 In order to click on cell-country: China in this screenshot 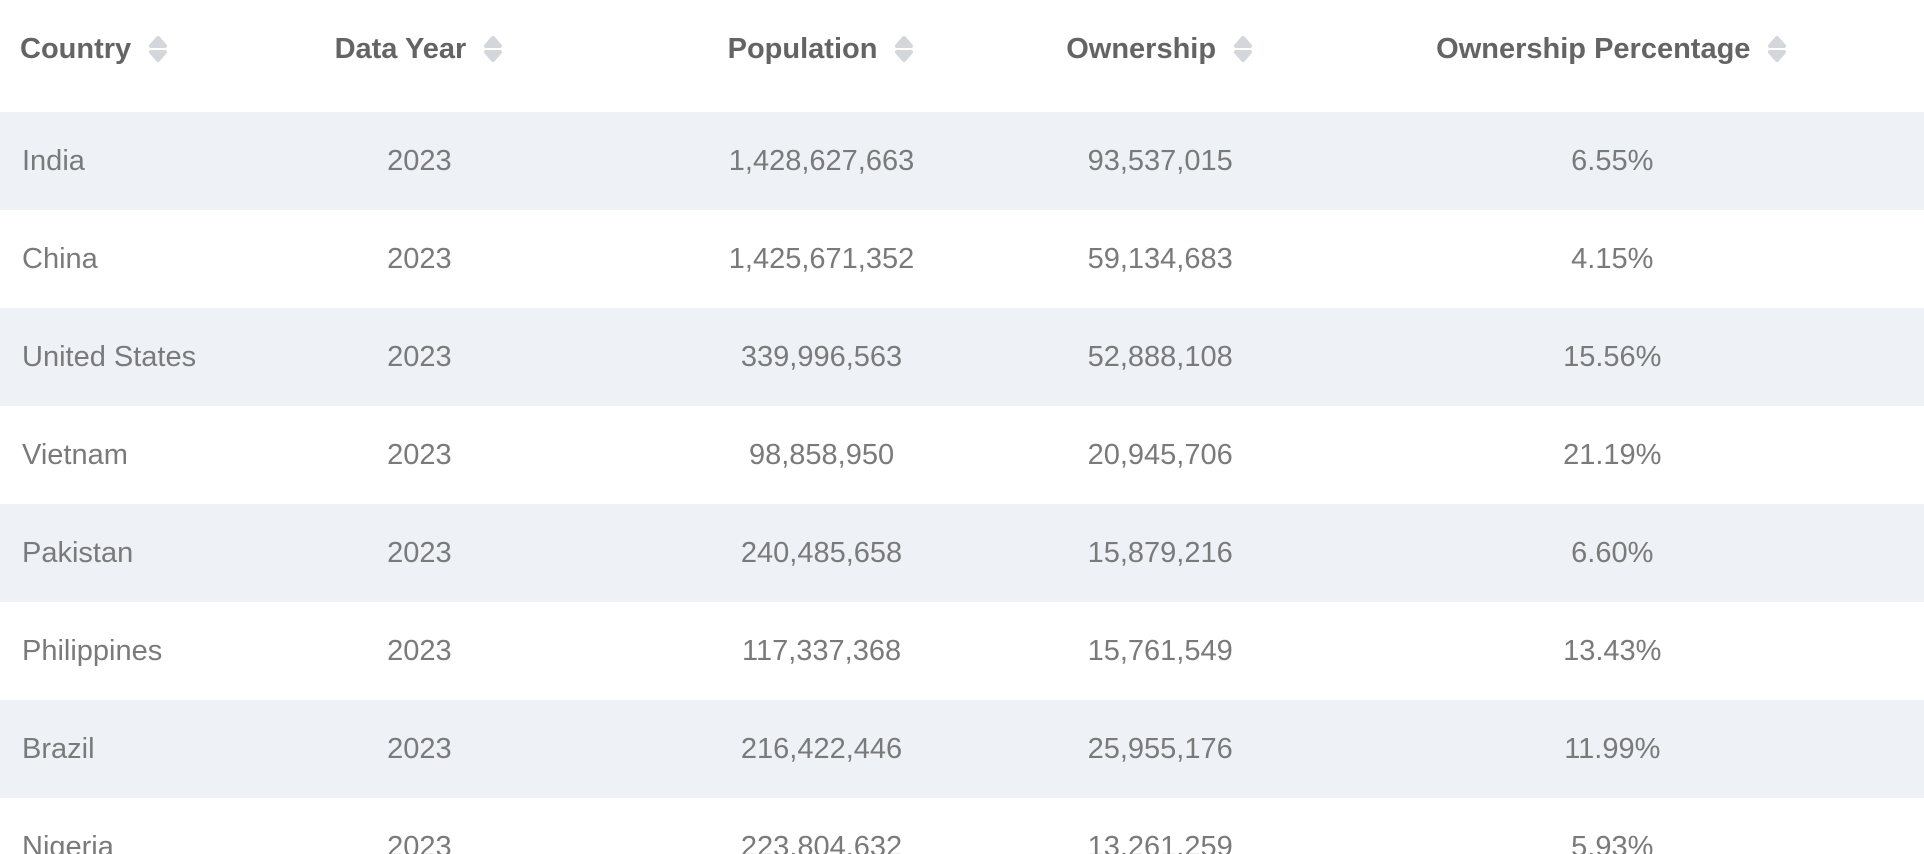, I will do `click(60, 258)`.